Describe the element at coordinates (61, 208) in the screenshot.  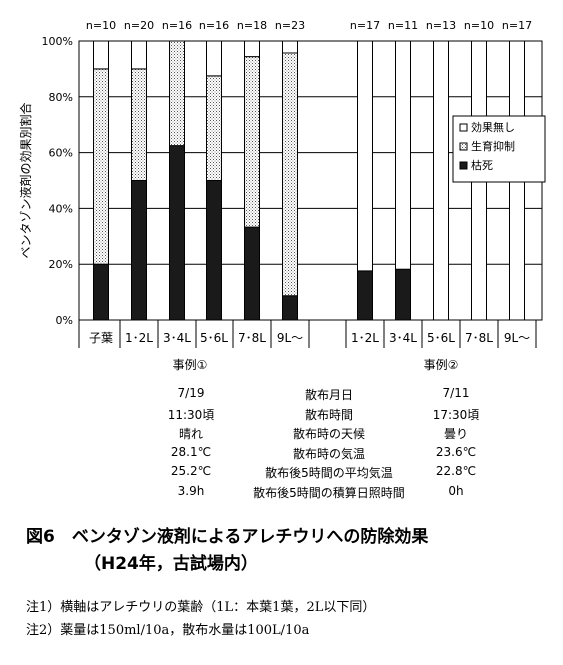
I see `y-tick-label: 40%` at that location.